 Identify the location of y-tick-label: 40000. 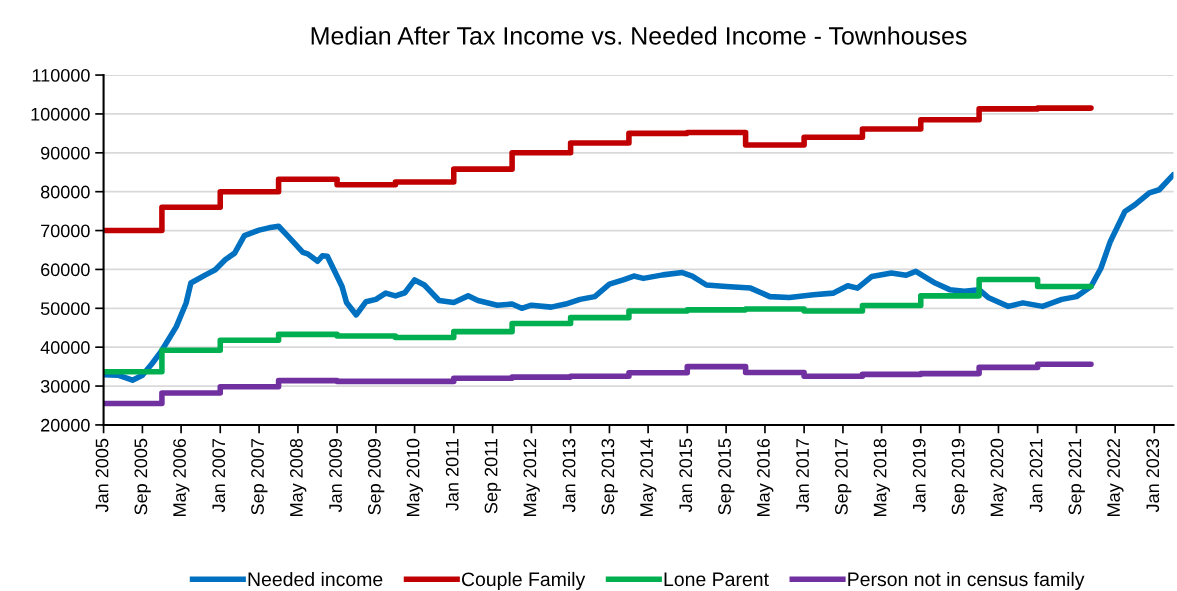
(65, 347).